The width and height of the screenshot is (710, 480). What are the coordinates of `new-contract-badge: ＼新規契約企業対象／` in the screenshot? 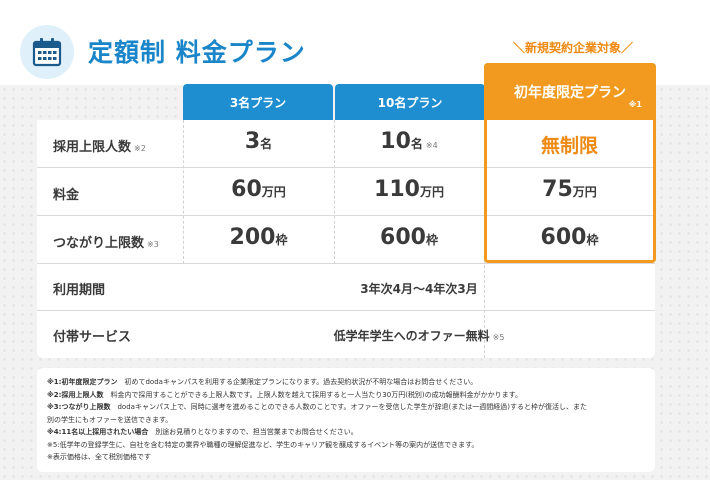 It's located at (572, 48).